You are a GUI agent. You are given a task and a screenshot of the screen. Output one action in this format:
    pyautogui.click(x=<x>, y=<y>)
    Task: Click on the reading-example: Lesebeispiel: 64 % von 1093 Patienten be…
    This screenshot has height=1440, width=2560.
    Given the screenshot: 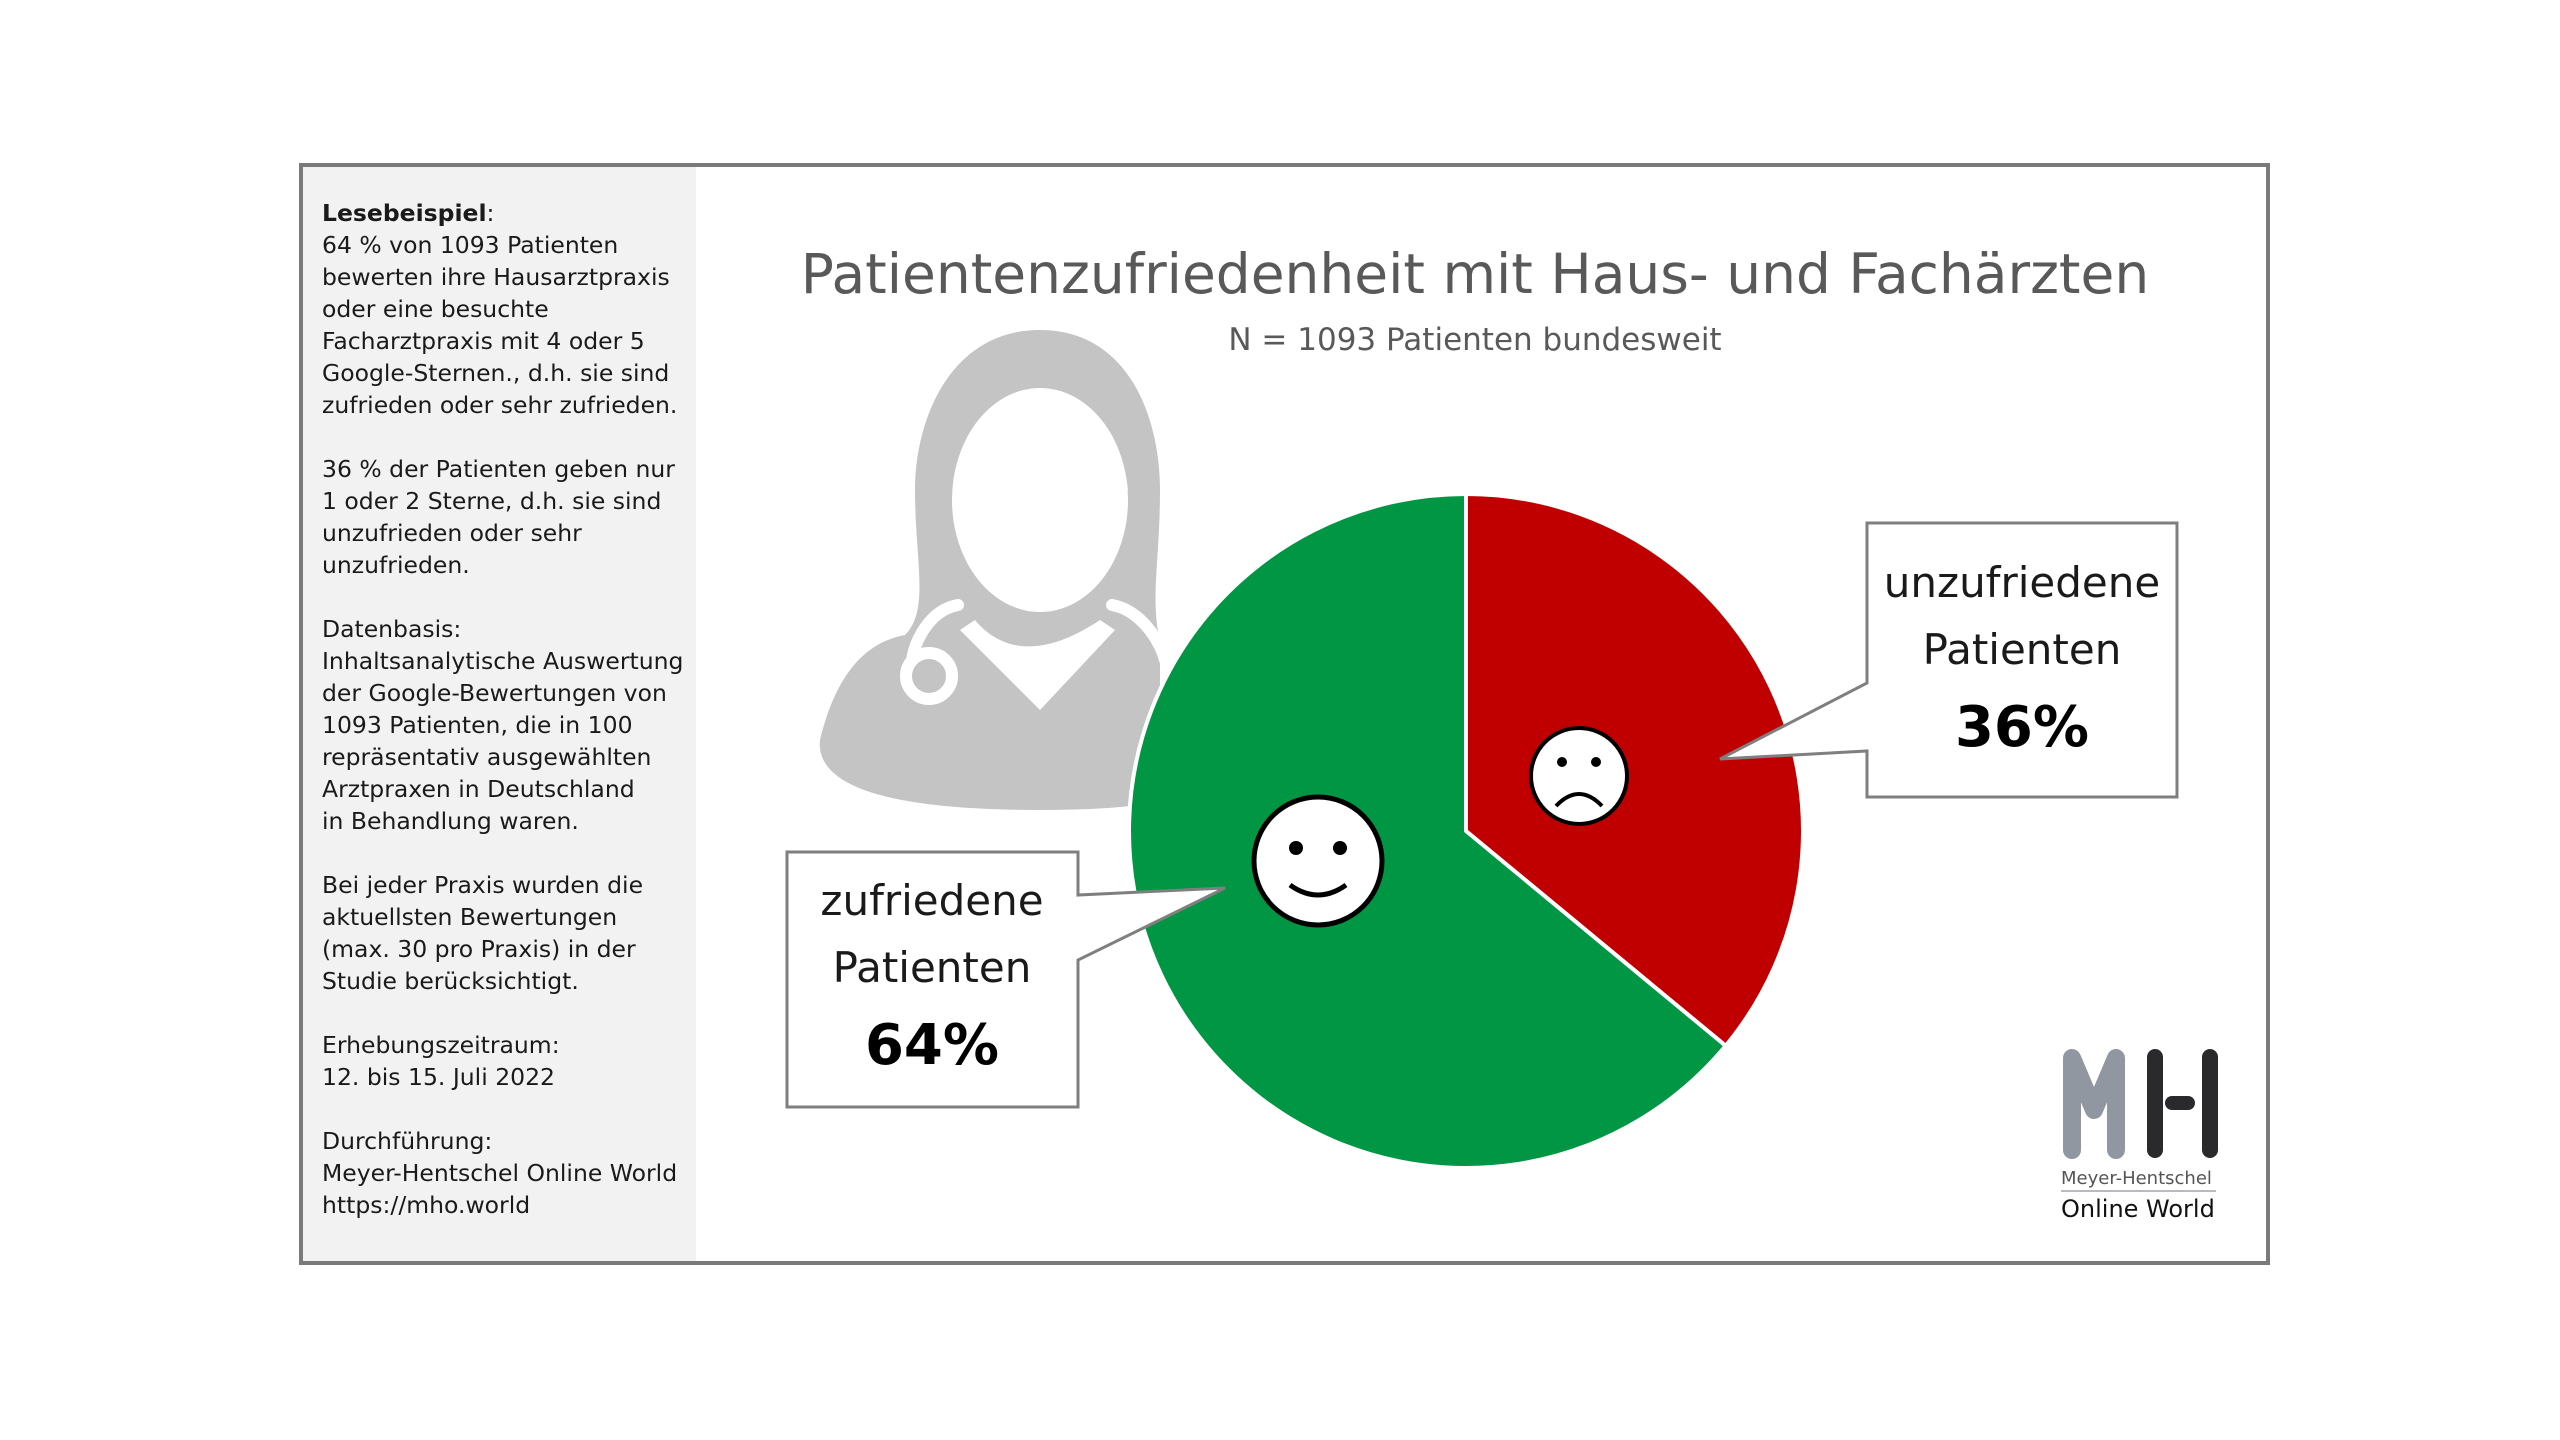 What is the action you would take?
    pyautogui.click(x=507, y=309)
    